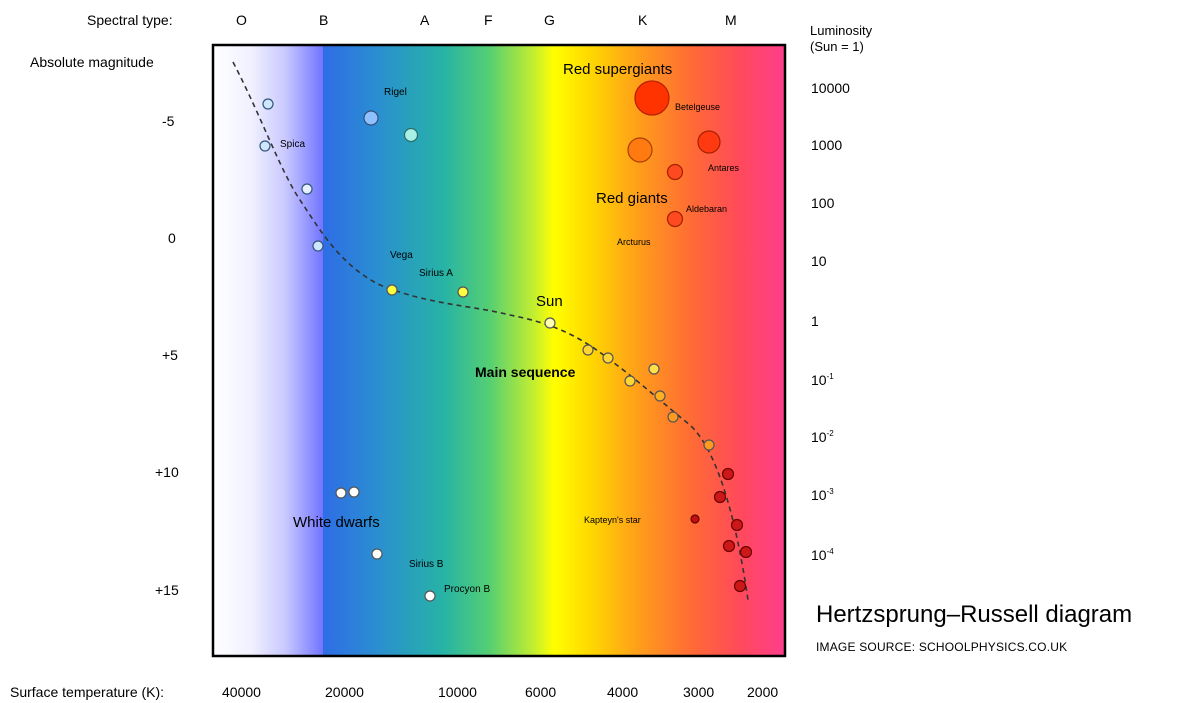 The width and height of the screenshot is (1188, 703). I want to click on temperature-tick: 3000, so click(698, 692).